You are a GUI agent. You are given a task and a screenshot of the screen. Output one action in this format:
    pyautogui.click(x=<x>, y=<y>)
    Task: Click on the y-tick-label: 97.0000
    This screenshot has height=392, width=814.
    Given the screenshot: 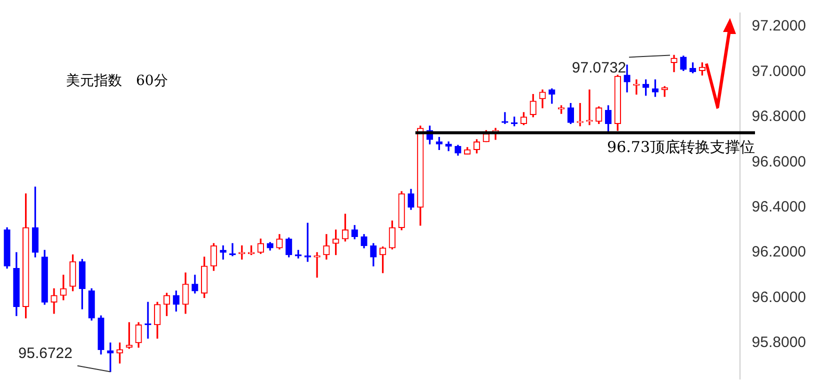 What is the action you would take?
    pyautogui.click(x=779, y=71)
    